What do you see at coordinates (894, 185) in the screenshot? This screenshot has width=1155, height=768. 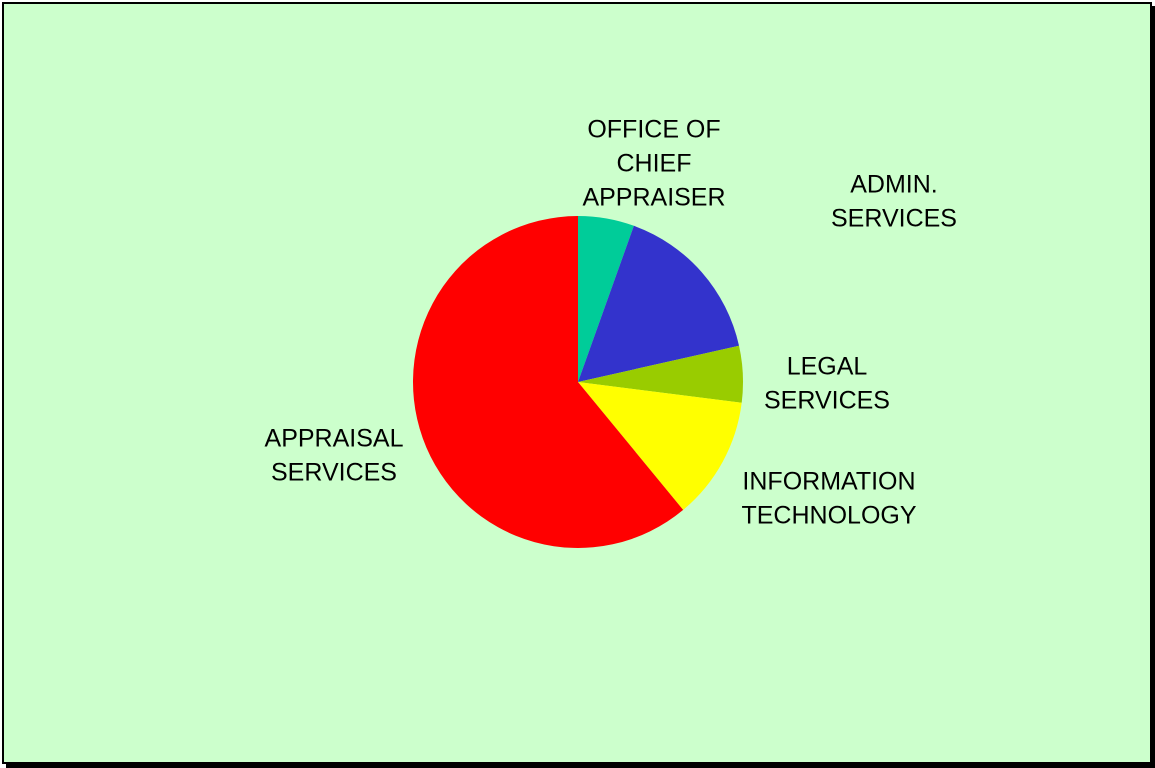 I see `slice-label-line: ADMIN.` at bounding box center [894, 185].